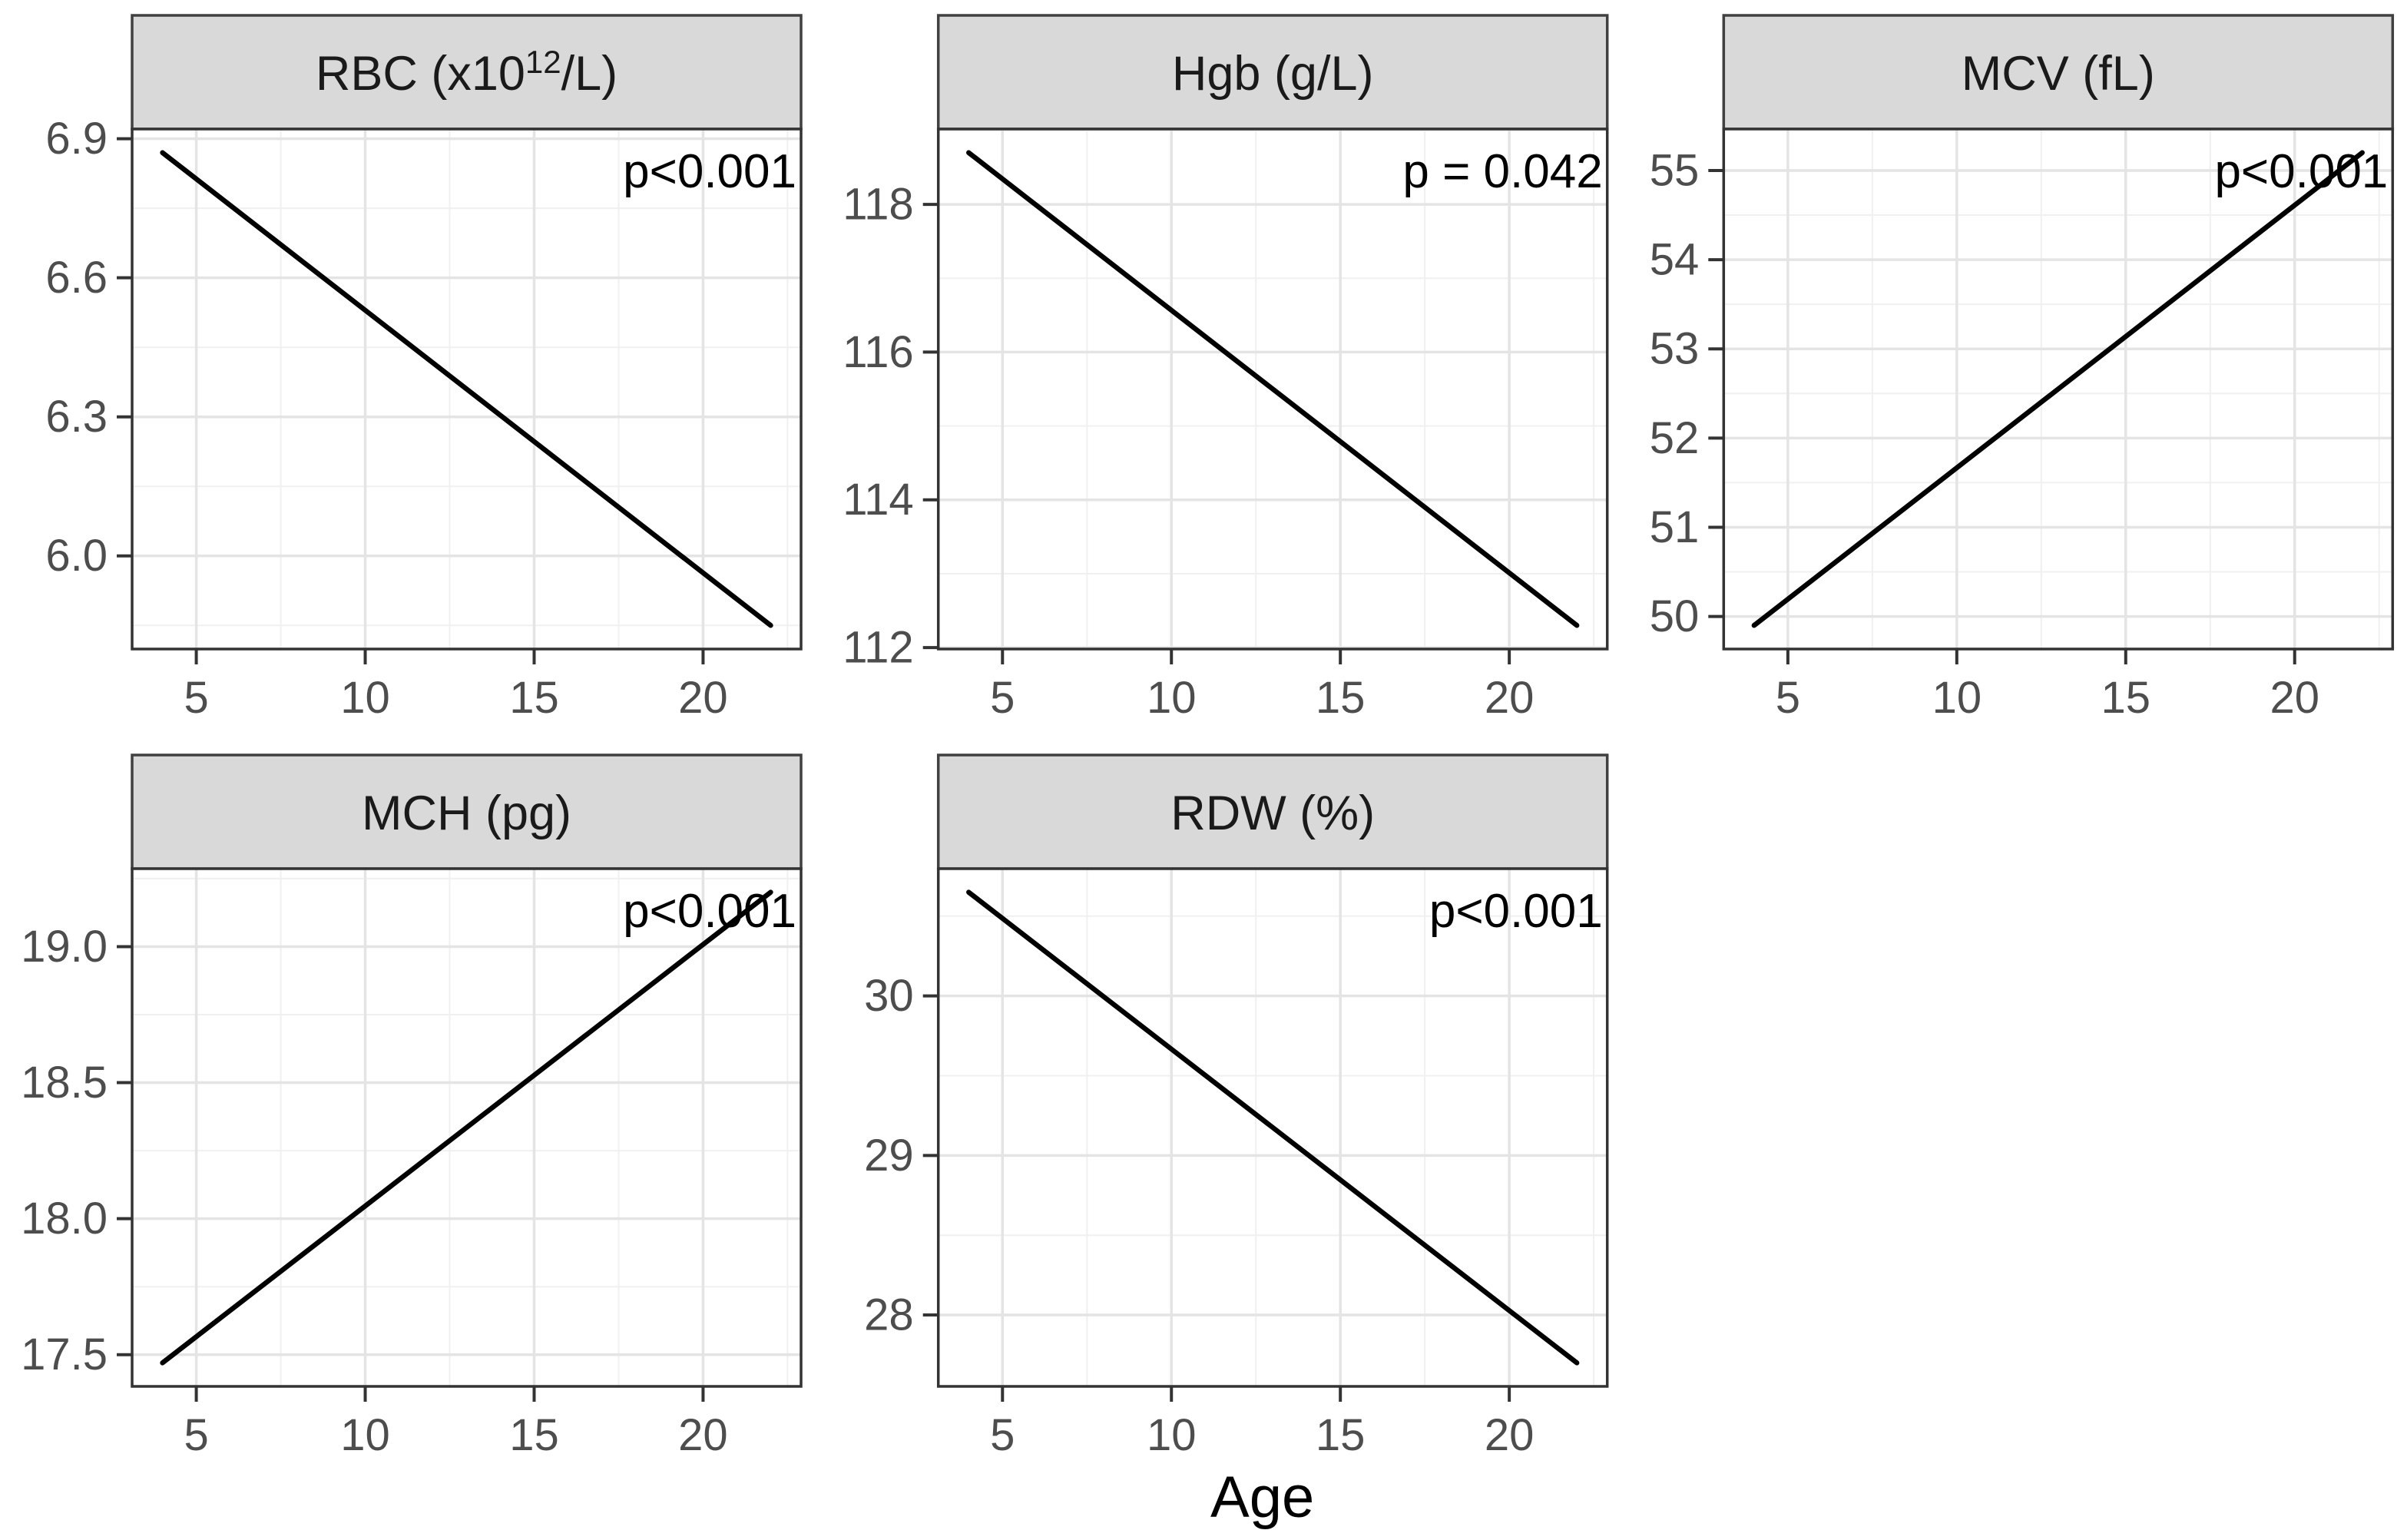 This screenshot has height=1540, width=2407. What do you see at coordinates (77, 417) in the screenshot?
I see `y-axis-tick-label: 6.3` at bounding box center [77, 417].